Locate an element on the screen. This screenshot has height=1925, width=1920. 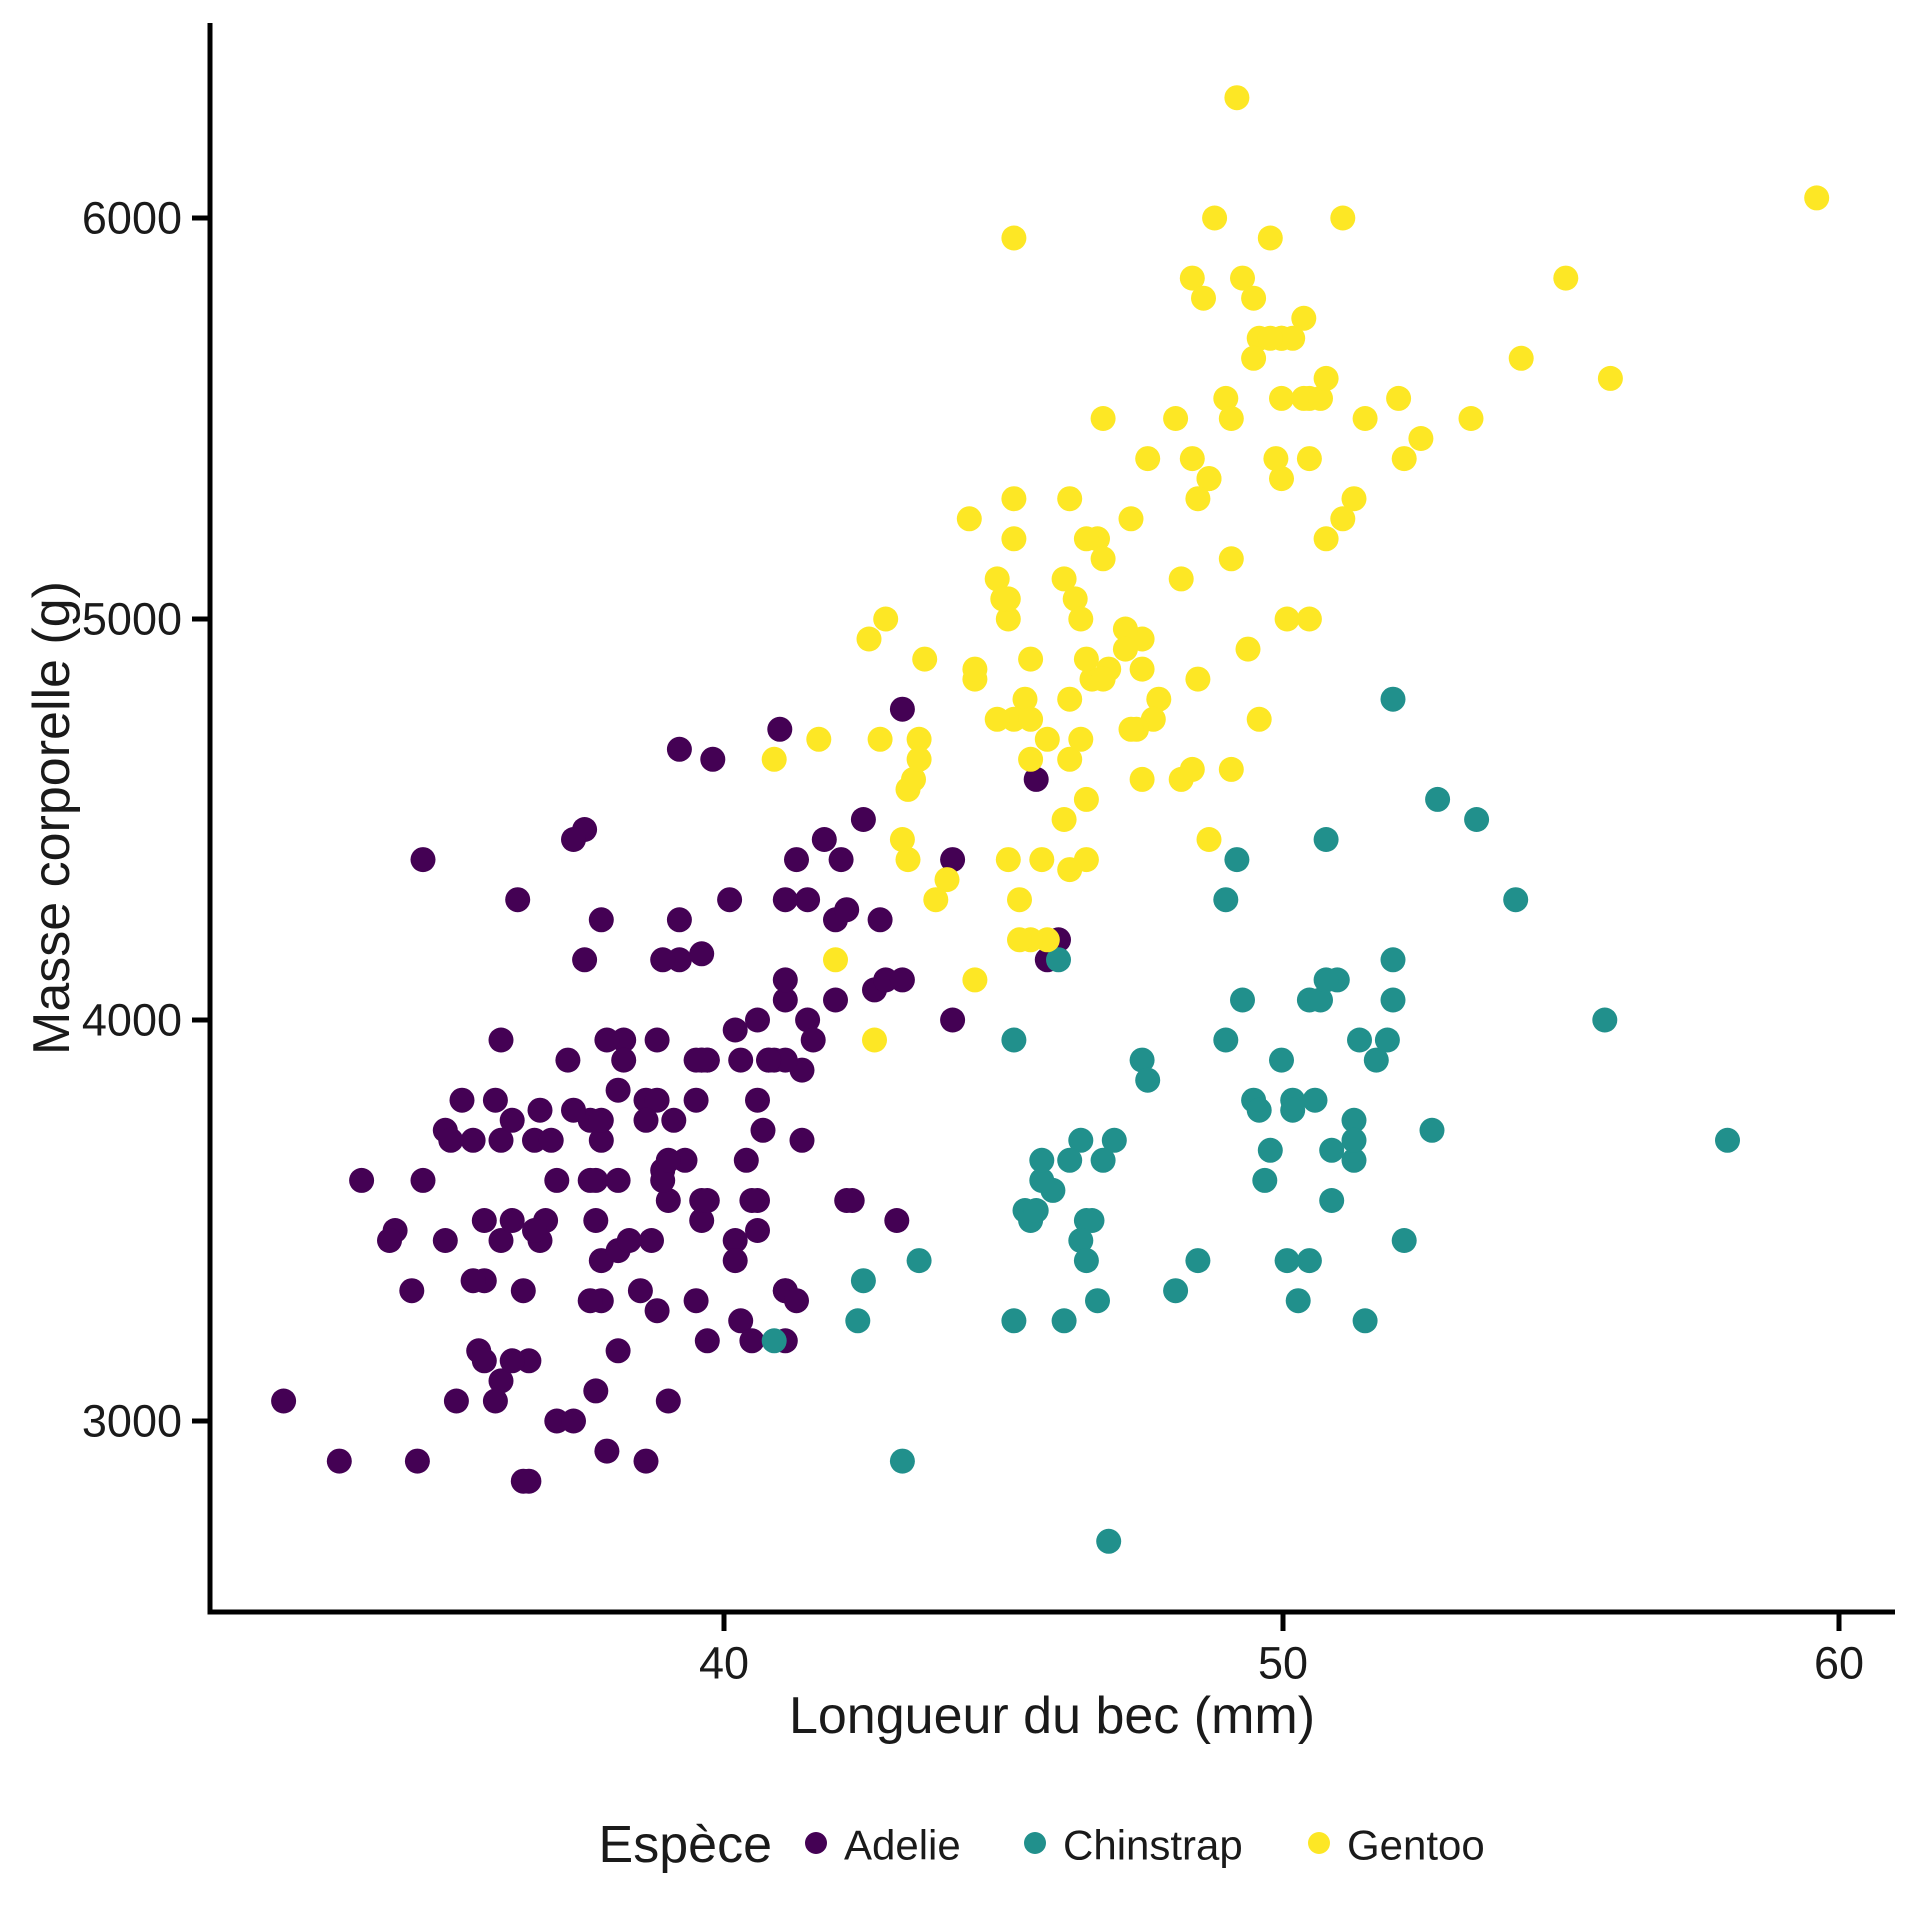
legend-swatch-gentoo is located at coordinates (1319, 1843).